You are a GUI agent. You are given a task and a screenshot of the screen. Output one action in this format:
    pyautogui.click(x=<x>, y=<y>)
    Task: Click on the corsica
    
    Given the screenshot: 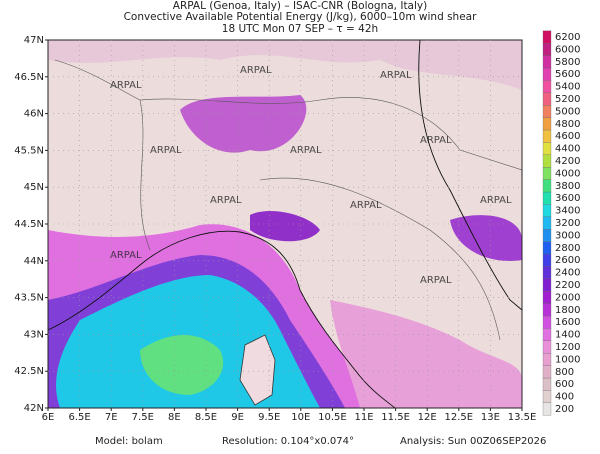 What is the action you would take?
    pyautogui.click(x=257, y=370)
    